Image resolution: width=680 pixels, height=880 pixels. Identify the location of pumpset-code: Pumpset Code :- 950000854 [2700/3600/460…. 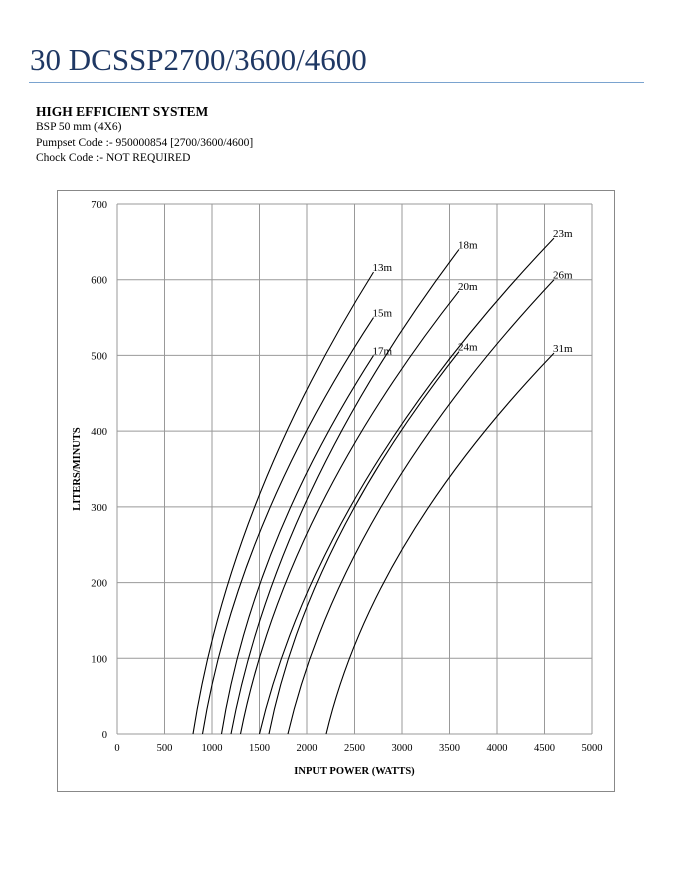
(145, 142).